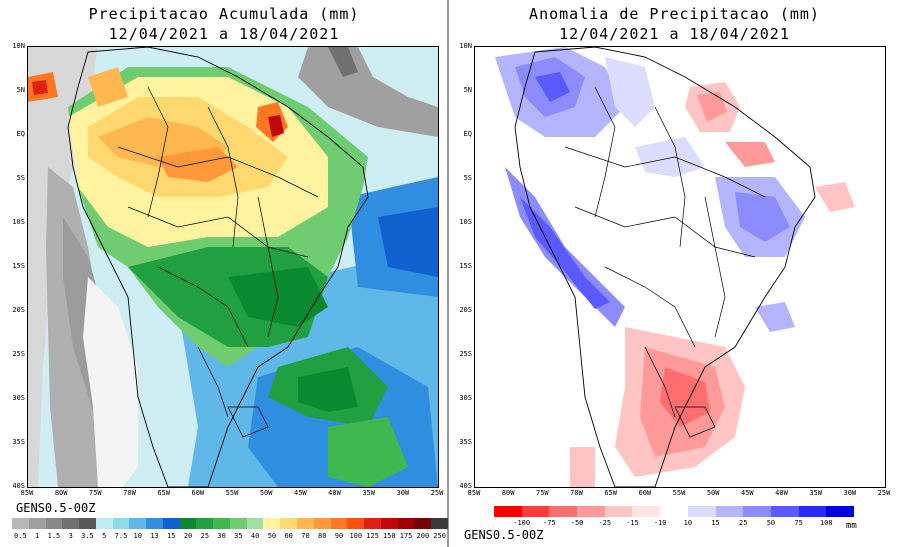 This screenshot has width=899, height=547. I want to click on colorbar-tick-label: 1.5, so click(54, 536).